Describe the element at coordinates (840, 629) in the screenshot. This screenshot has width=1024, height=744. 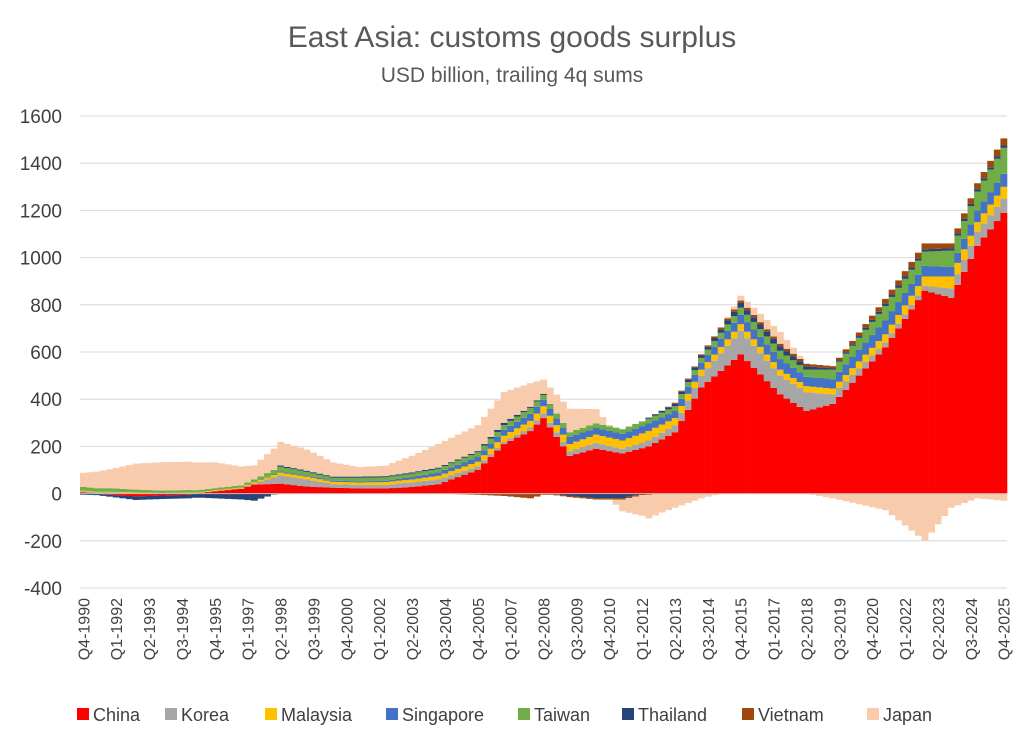
I see `x-tick-label: Q3-2019` at that location.